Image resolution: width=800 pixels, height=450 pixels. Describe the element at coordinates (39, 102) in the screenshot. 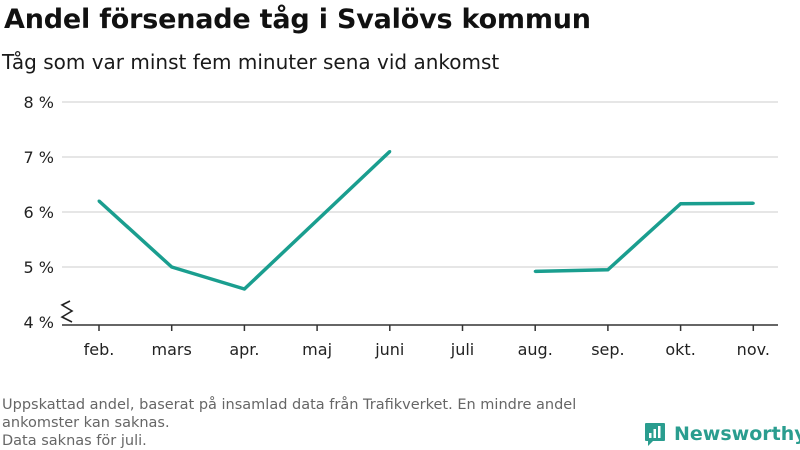

I see `y-tick-label: 8 %` at that location.